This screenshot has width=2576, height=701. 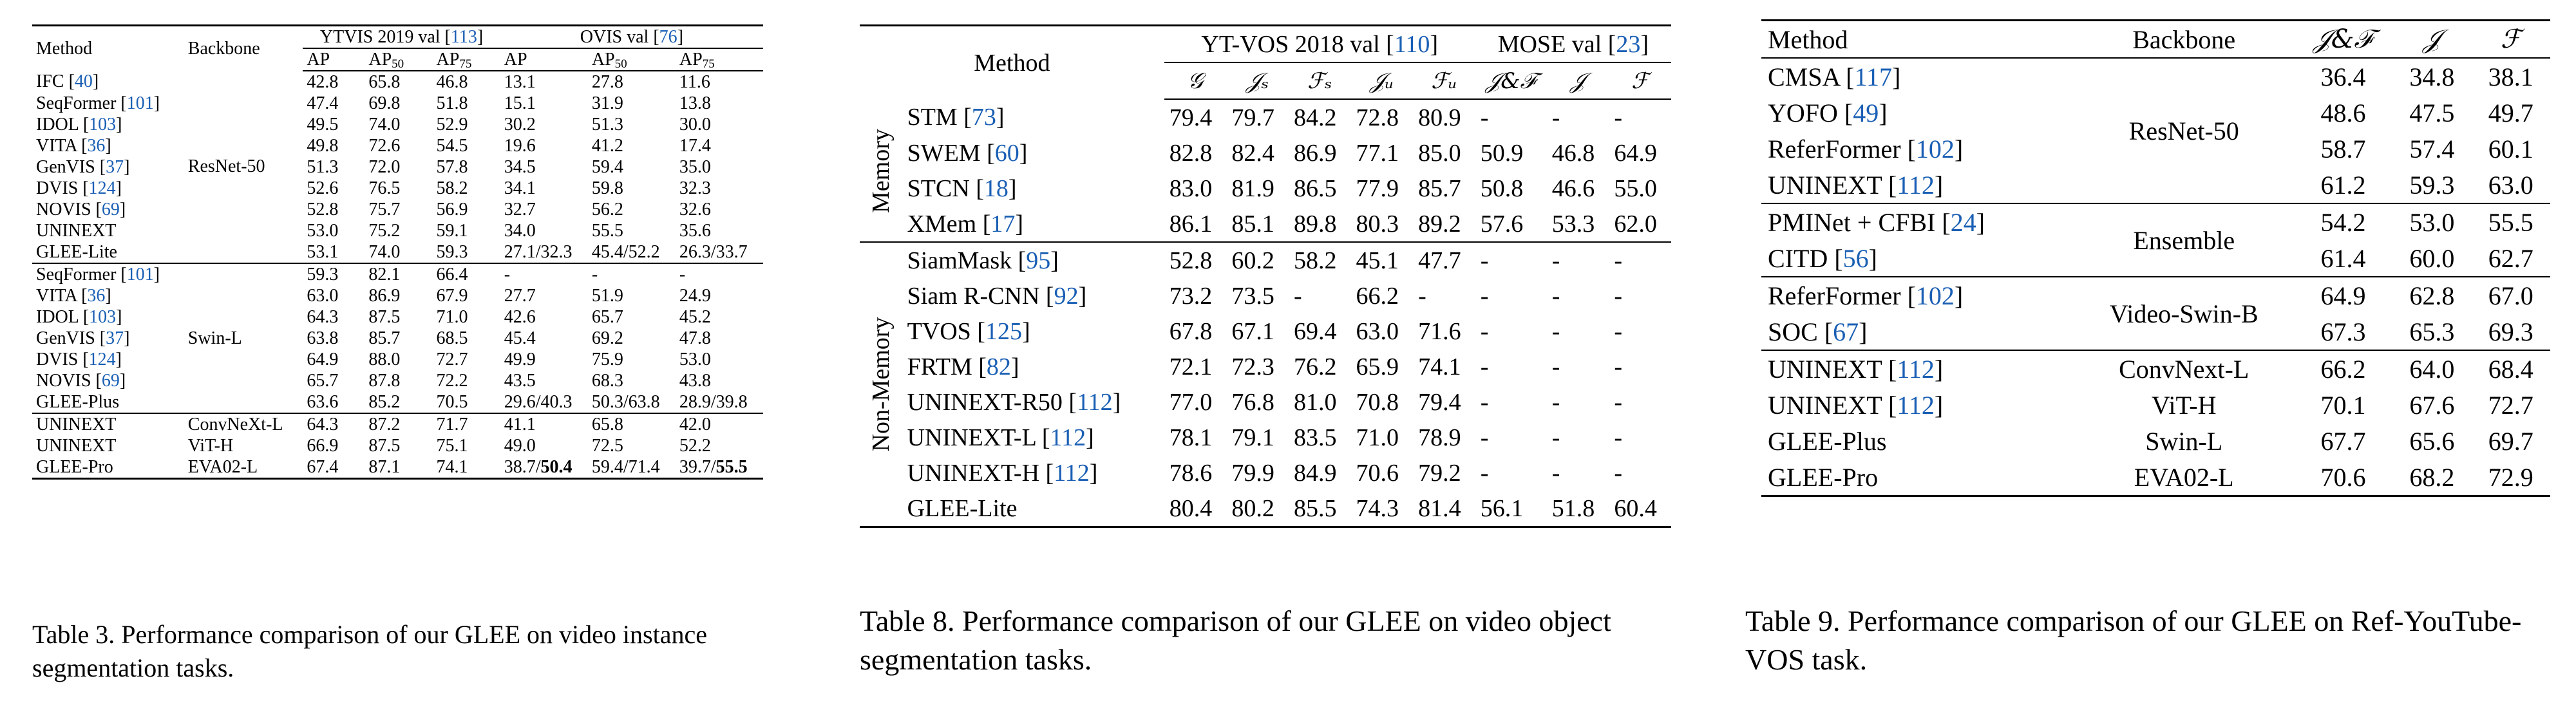 I want to click on value-cell: 82.8, so click(x=1191, y=153).